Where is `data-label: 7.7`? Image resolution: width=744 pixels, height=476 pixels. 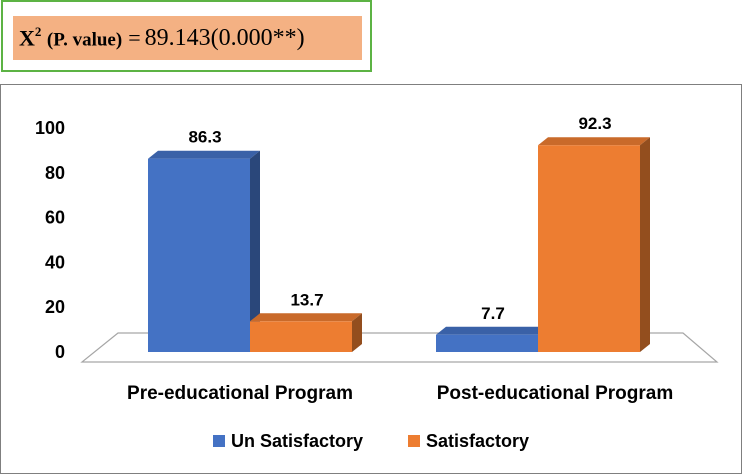 data-label: 7.7 is located at coordinates (493, 313).